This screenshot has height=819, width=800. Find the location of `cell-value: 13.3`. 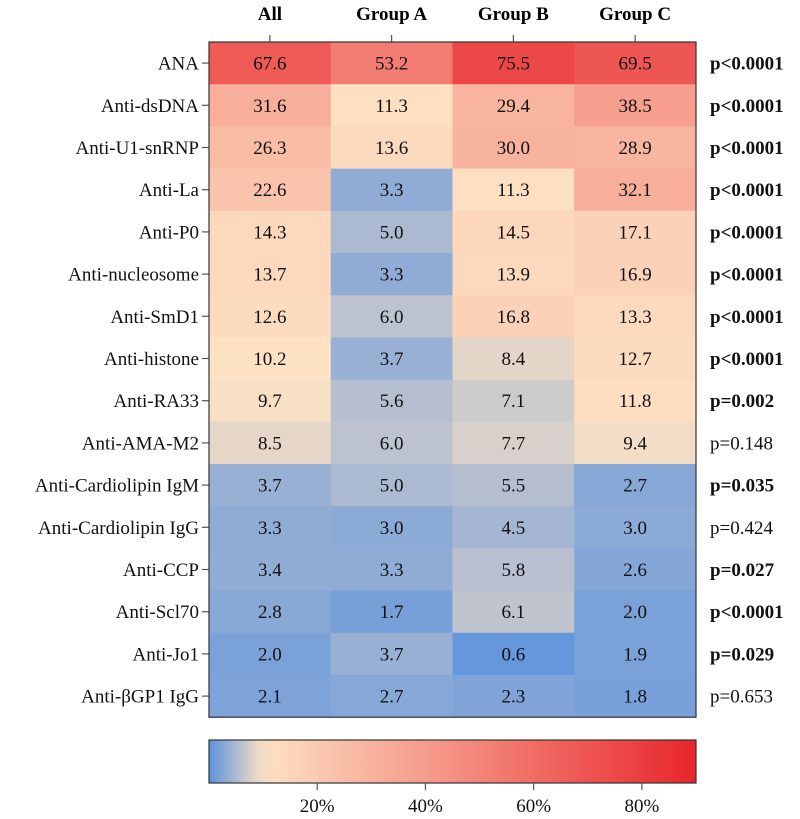

cell-value: 13.3 is located at coordinates (635, 317).